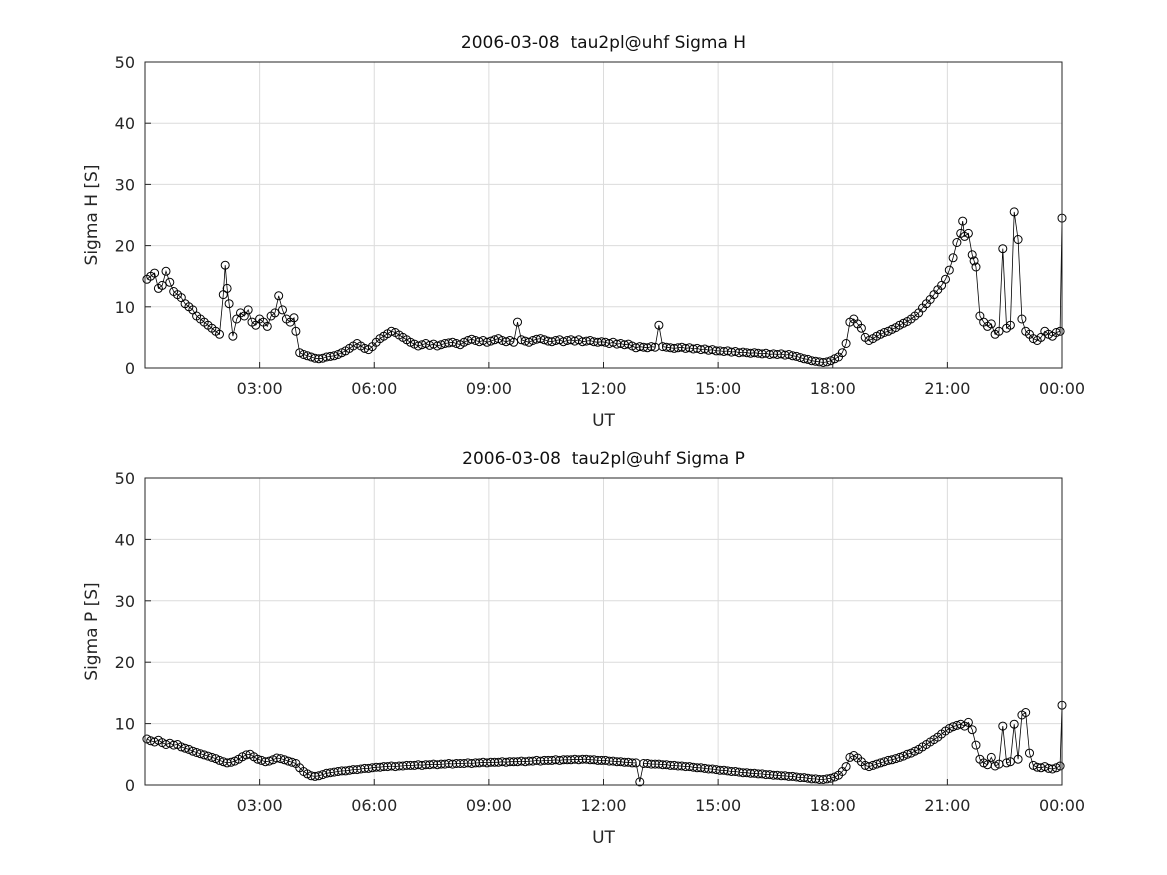 This screenshot has height=875, width=1167. Describe the element at coordinates (92, 631) in the screenshot. I see `y-axis-label: Sigma P [S]` at that location.